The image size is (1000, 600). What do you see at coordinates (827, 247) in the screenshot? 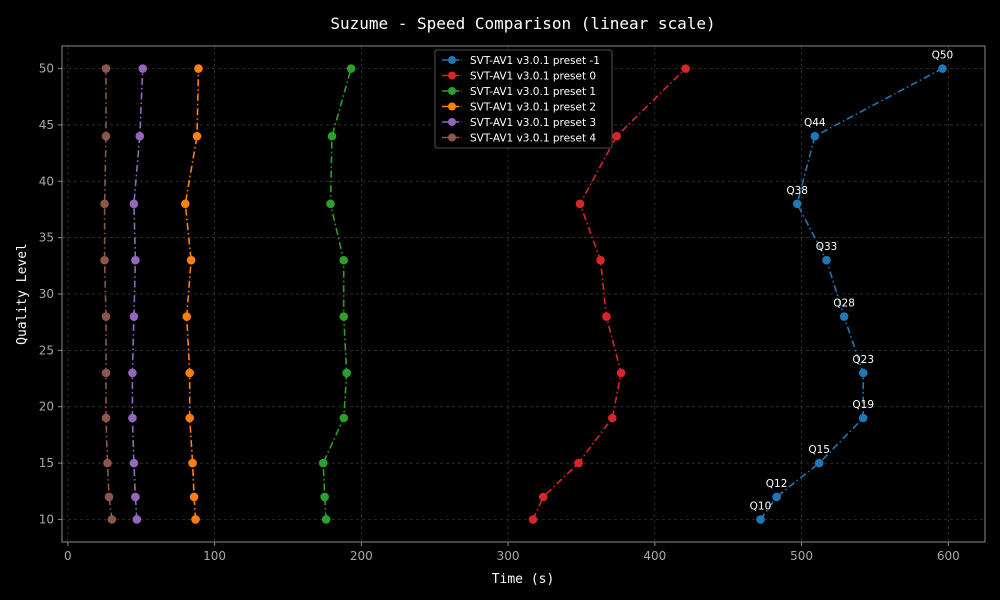
I see `point-annotation: Q33` at bounding box center [827, 247].